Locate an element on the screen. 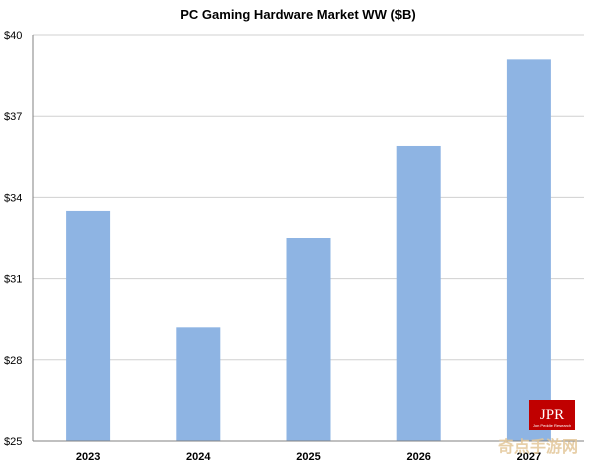 The height and width of the screenshot is (467, 596). bar-2024 is located at coordinates (198, 384).